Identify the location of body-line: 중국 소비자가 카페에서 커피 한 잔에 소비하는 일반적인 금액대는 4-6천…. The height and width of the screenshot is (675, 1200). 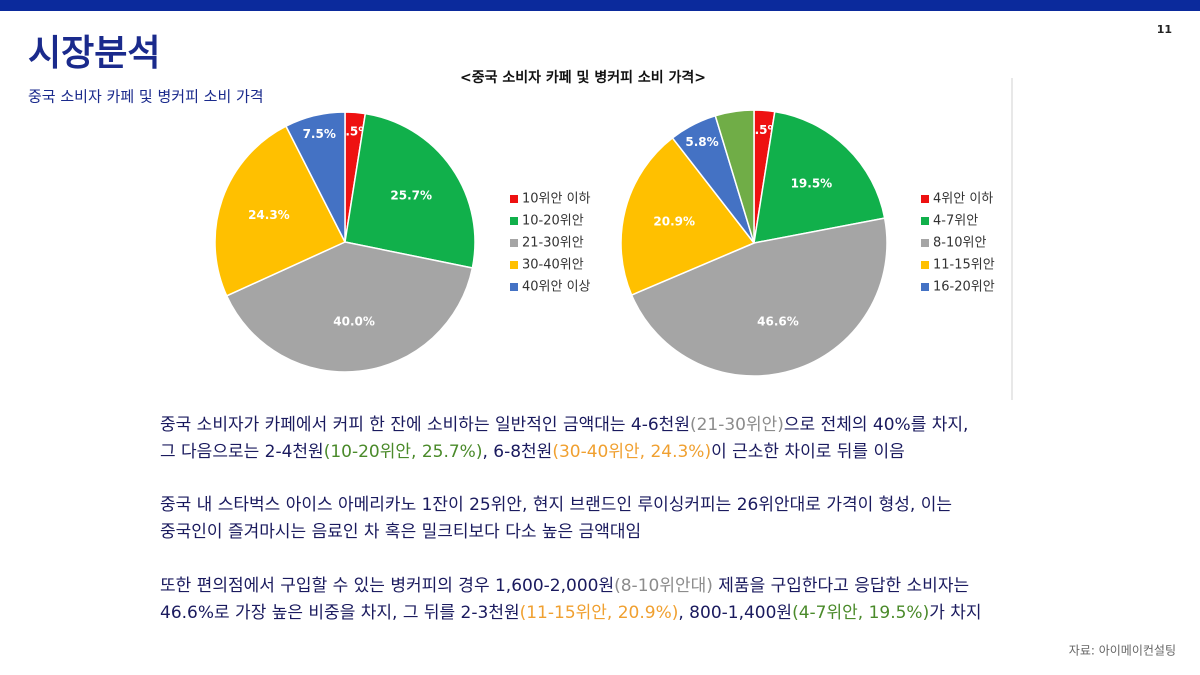
(564, 425).